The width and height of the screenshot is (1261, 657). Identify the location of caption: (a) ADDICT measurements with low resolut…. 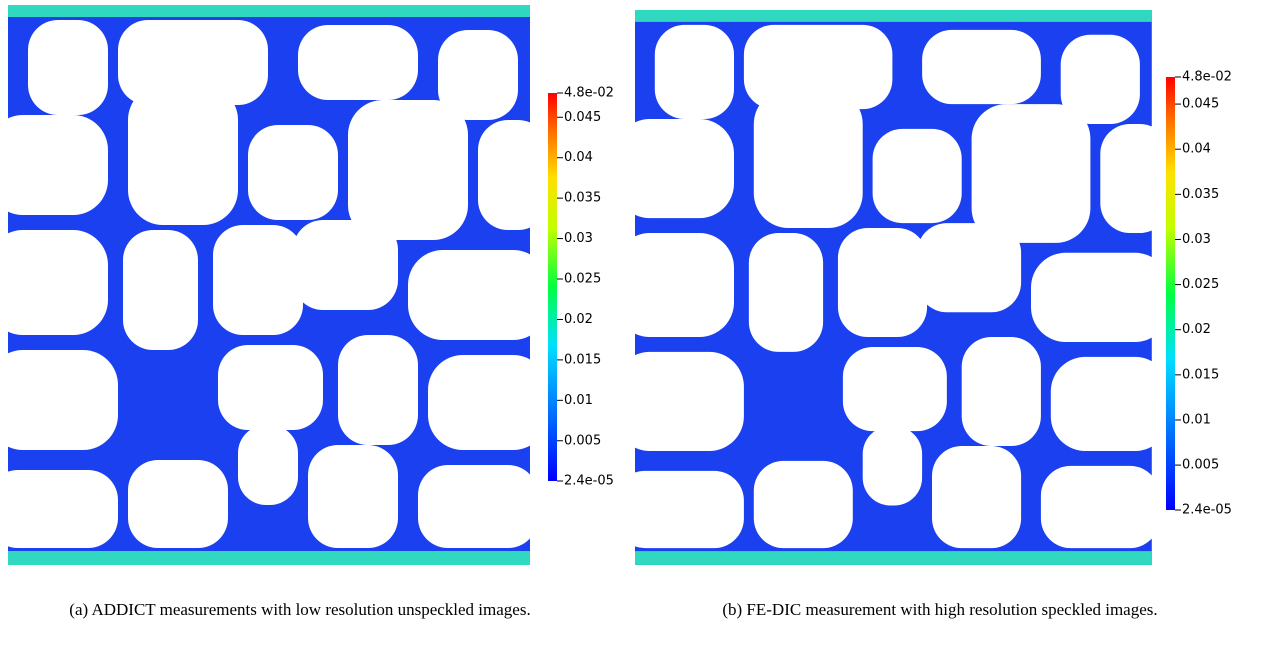
(300, 609).